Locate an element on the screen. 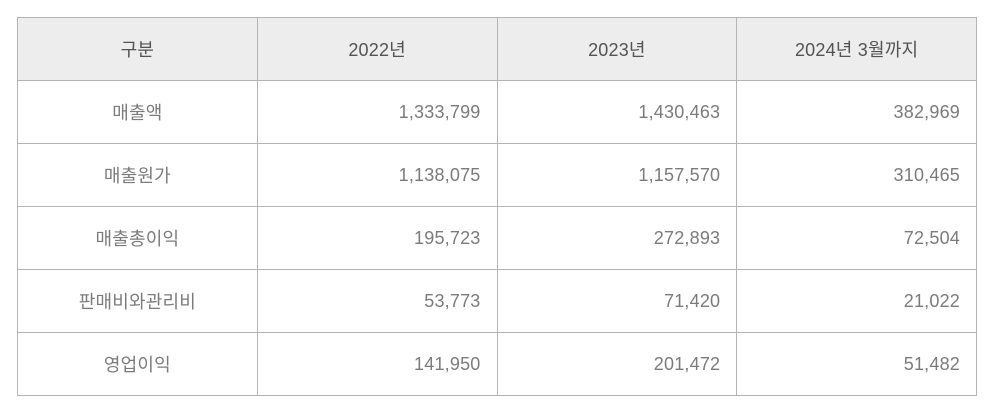 This screenshot has width=997, height=413. cell-gross-2022: 195,723 is located at coordinates (377, 238).